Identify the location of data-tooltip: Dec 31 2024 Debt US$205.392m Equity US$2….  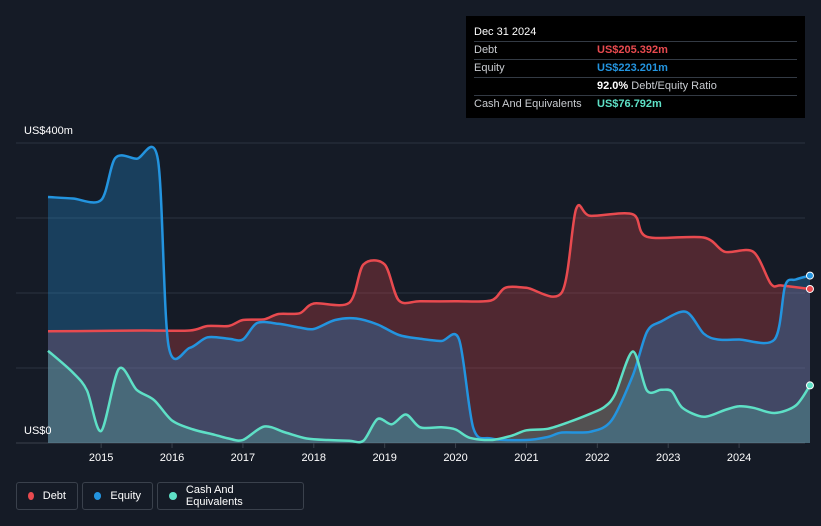
(635, 67).